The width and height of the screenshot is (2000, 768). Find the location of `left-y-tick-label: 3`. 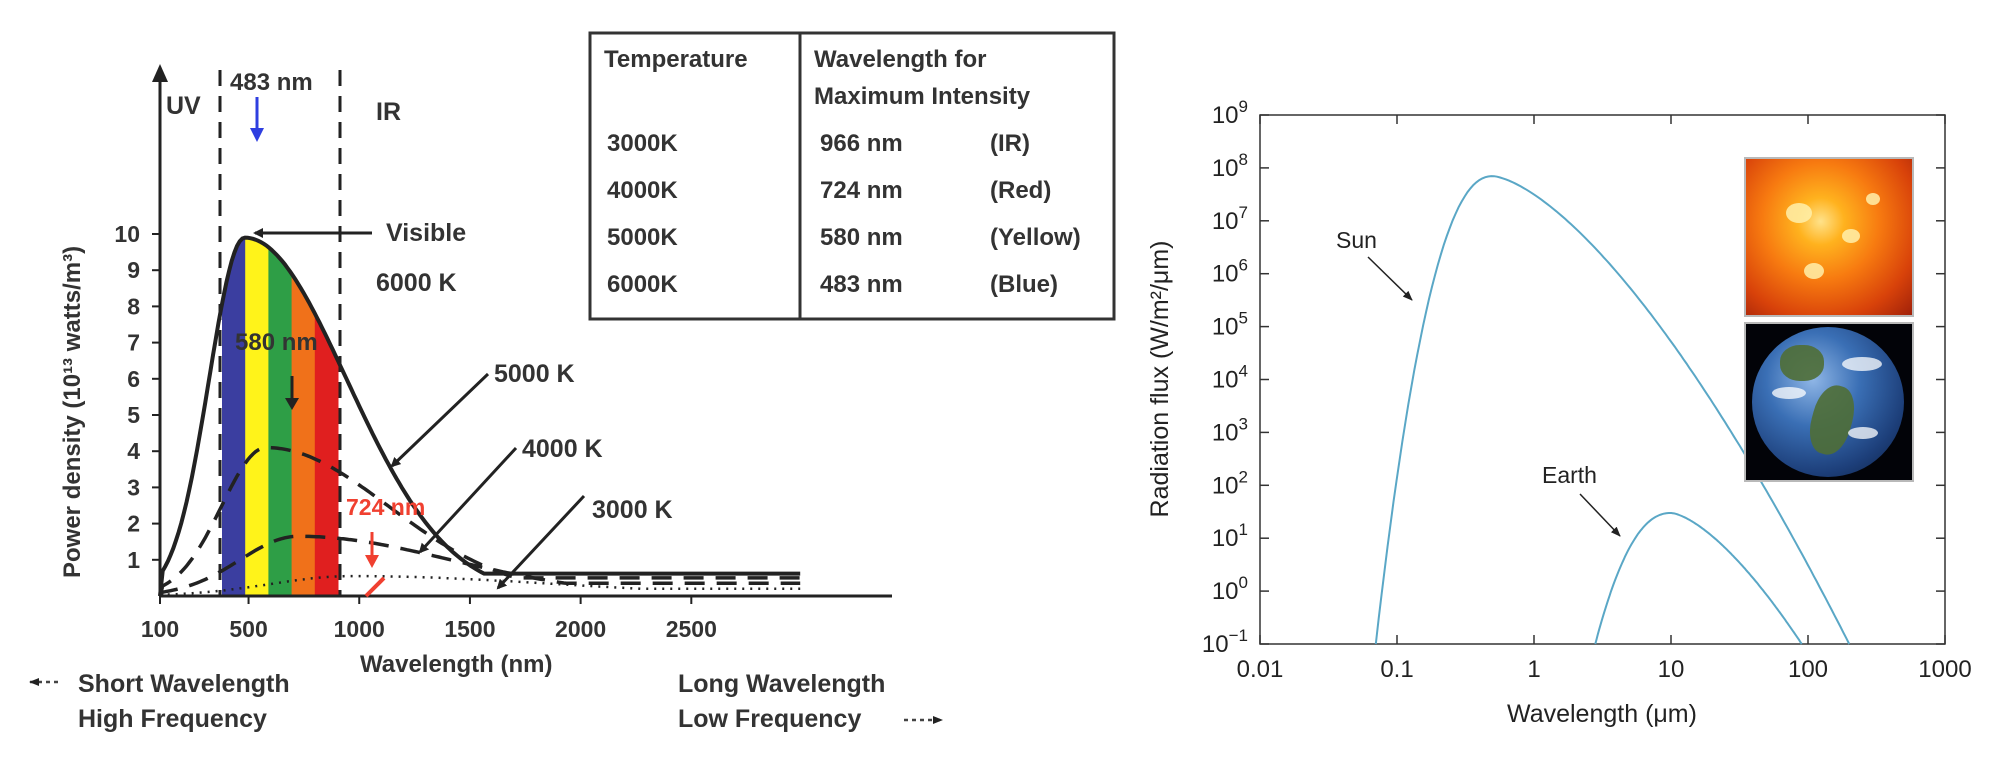

left-y-tick-label: 3 is located at coordinates (133, 487).